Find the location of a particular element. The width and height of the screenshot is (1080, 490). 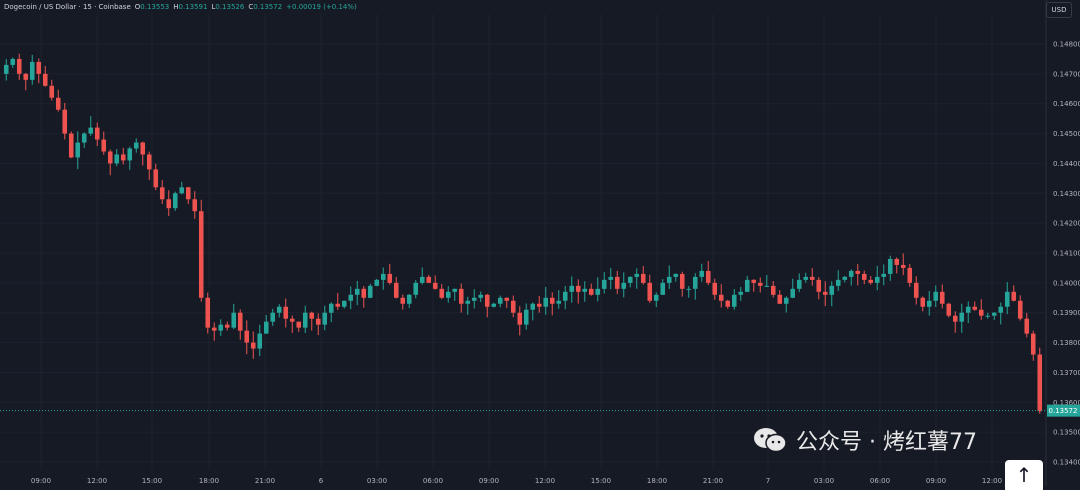

high-value: 0.13591 is located at coordinates (193, 7).